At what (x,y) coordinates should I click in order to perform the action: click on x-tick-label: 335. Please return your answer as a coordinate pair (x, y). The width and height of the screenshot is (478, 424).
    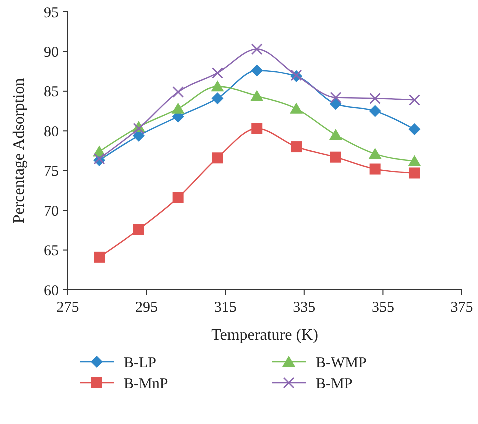
    Looking at the image, I should click on (304, 308).